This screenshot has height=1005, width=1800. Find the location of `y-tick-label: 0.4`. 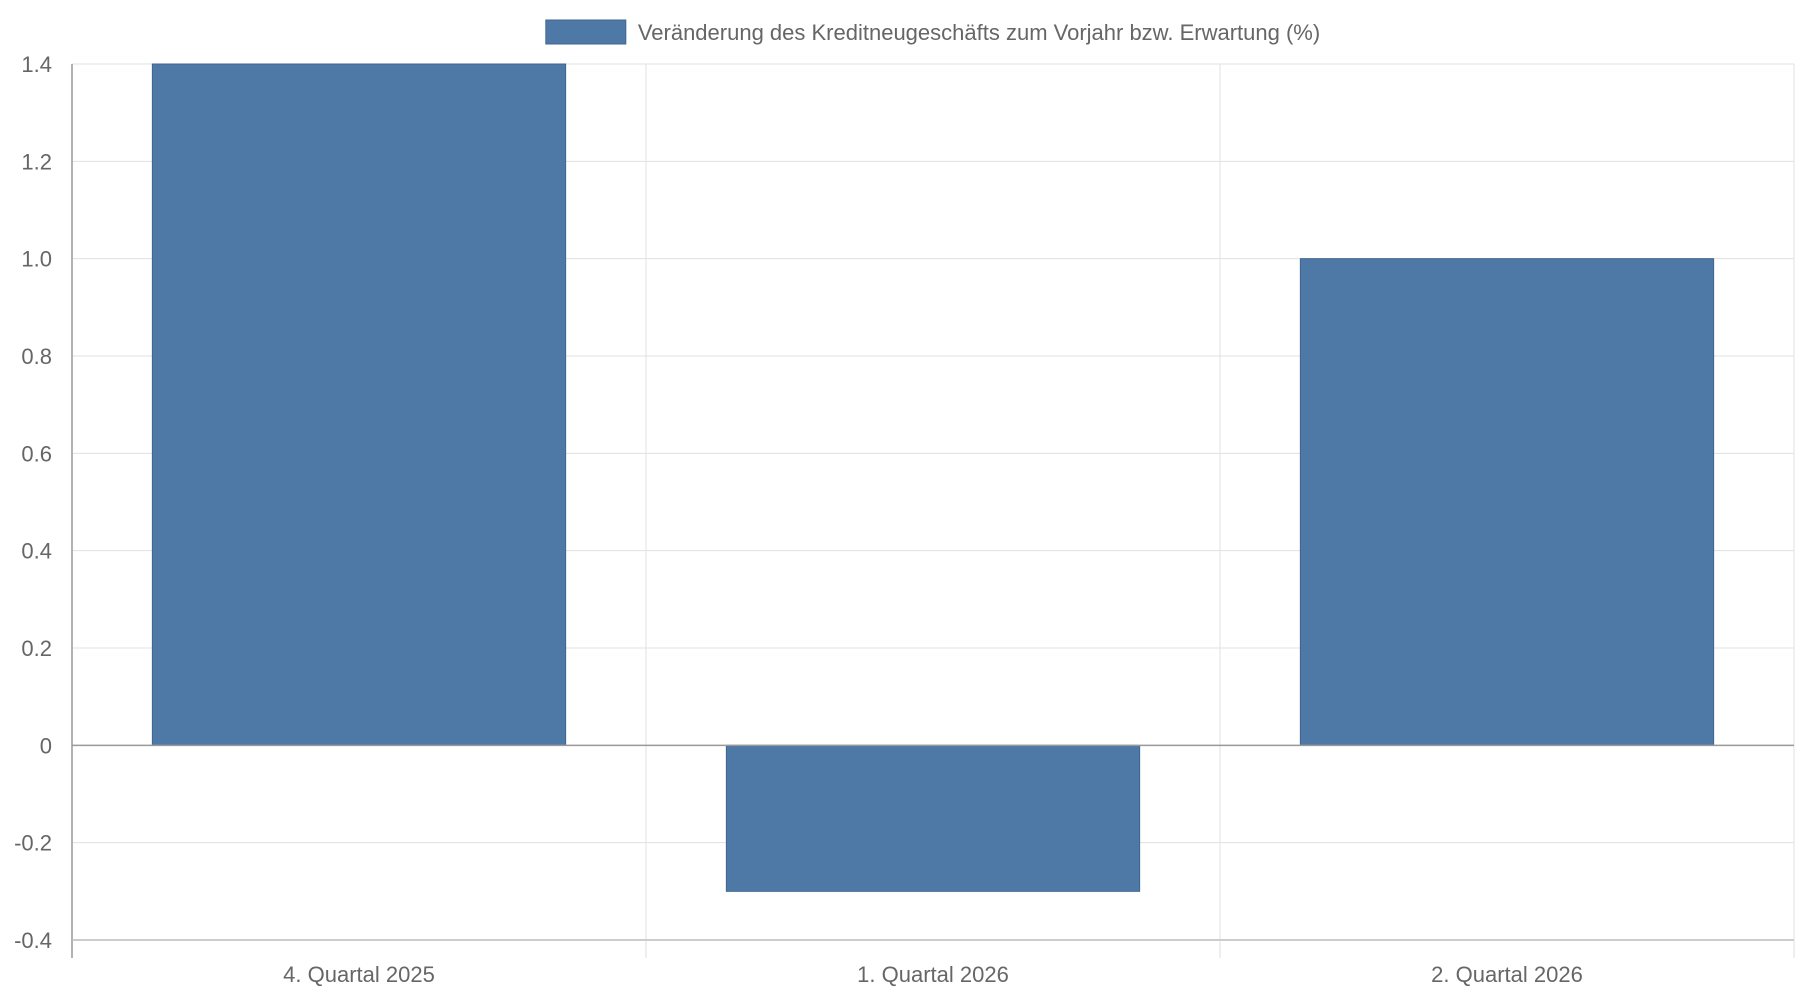

y-tick-label: 0.4 is located at coordinates (36, 551).